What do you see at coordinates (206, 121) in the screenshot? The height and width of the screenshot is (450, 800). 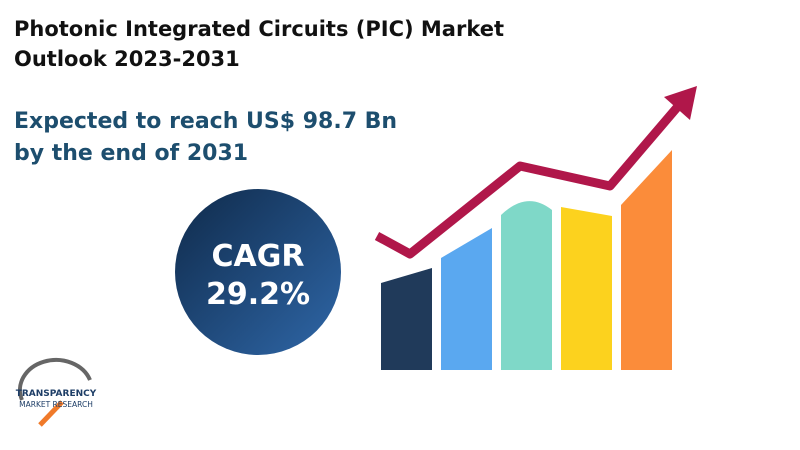 I see `subtitle-line: Expected to reach US$ 98.7 Bn` at bounding box center [206, 121].